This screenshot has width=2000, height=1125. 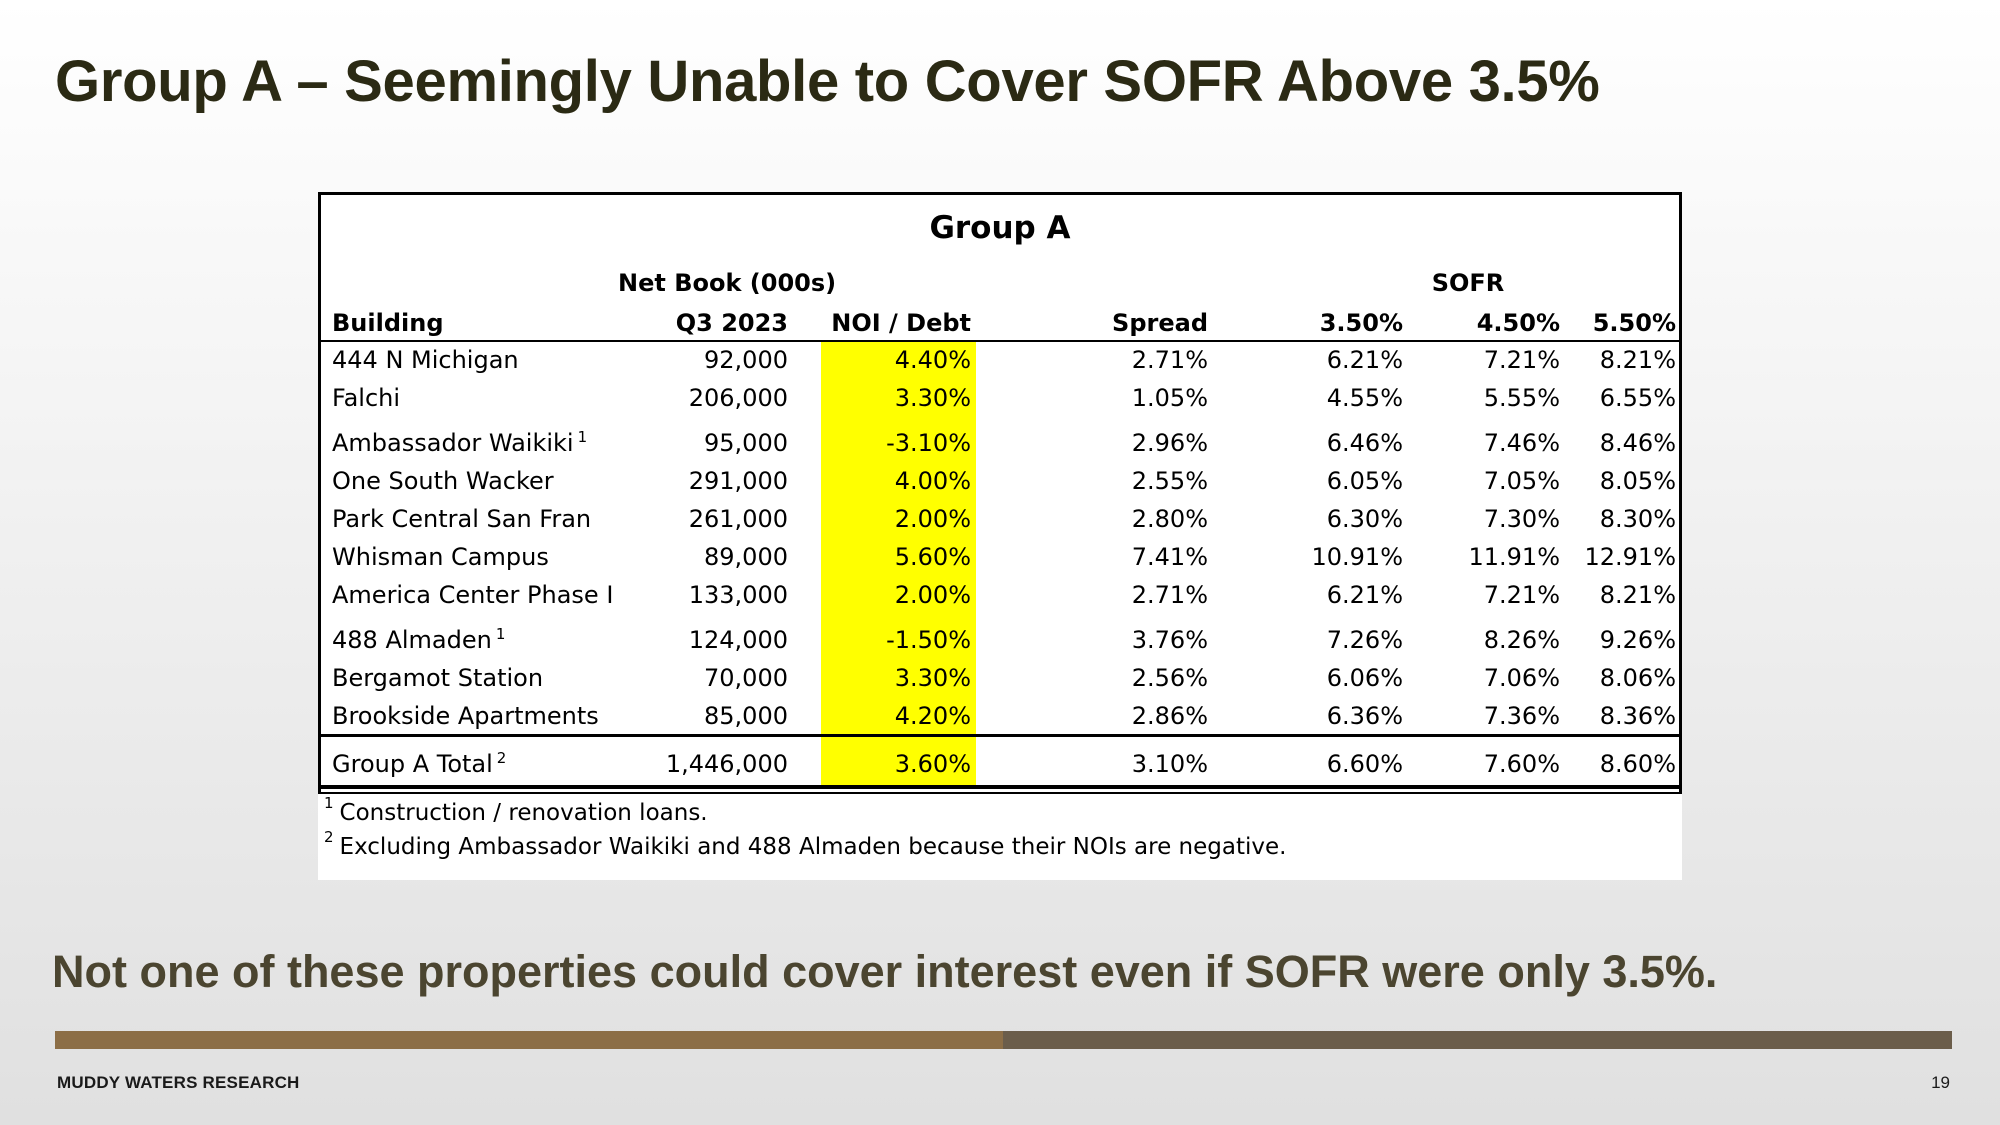 I want to click on s55-cell: 8.06%, so click(x=1637, y=678).